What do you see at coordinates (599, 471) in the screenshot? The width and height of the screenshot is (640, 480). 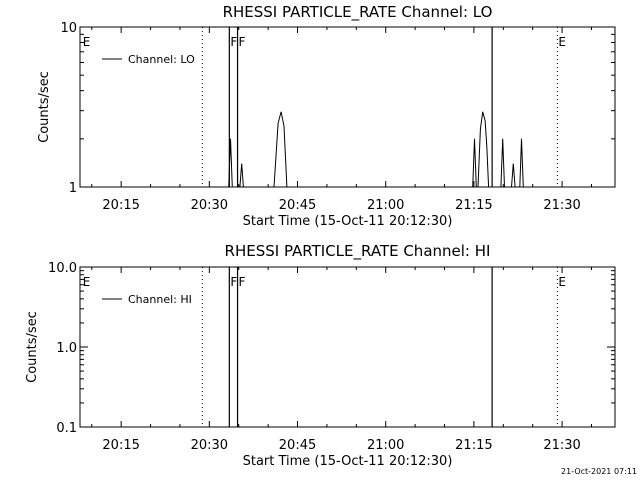 I see `timestamp: 21-Oct-2021 07:11` at bounding box center [599, 471].